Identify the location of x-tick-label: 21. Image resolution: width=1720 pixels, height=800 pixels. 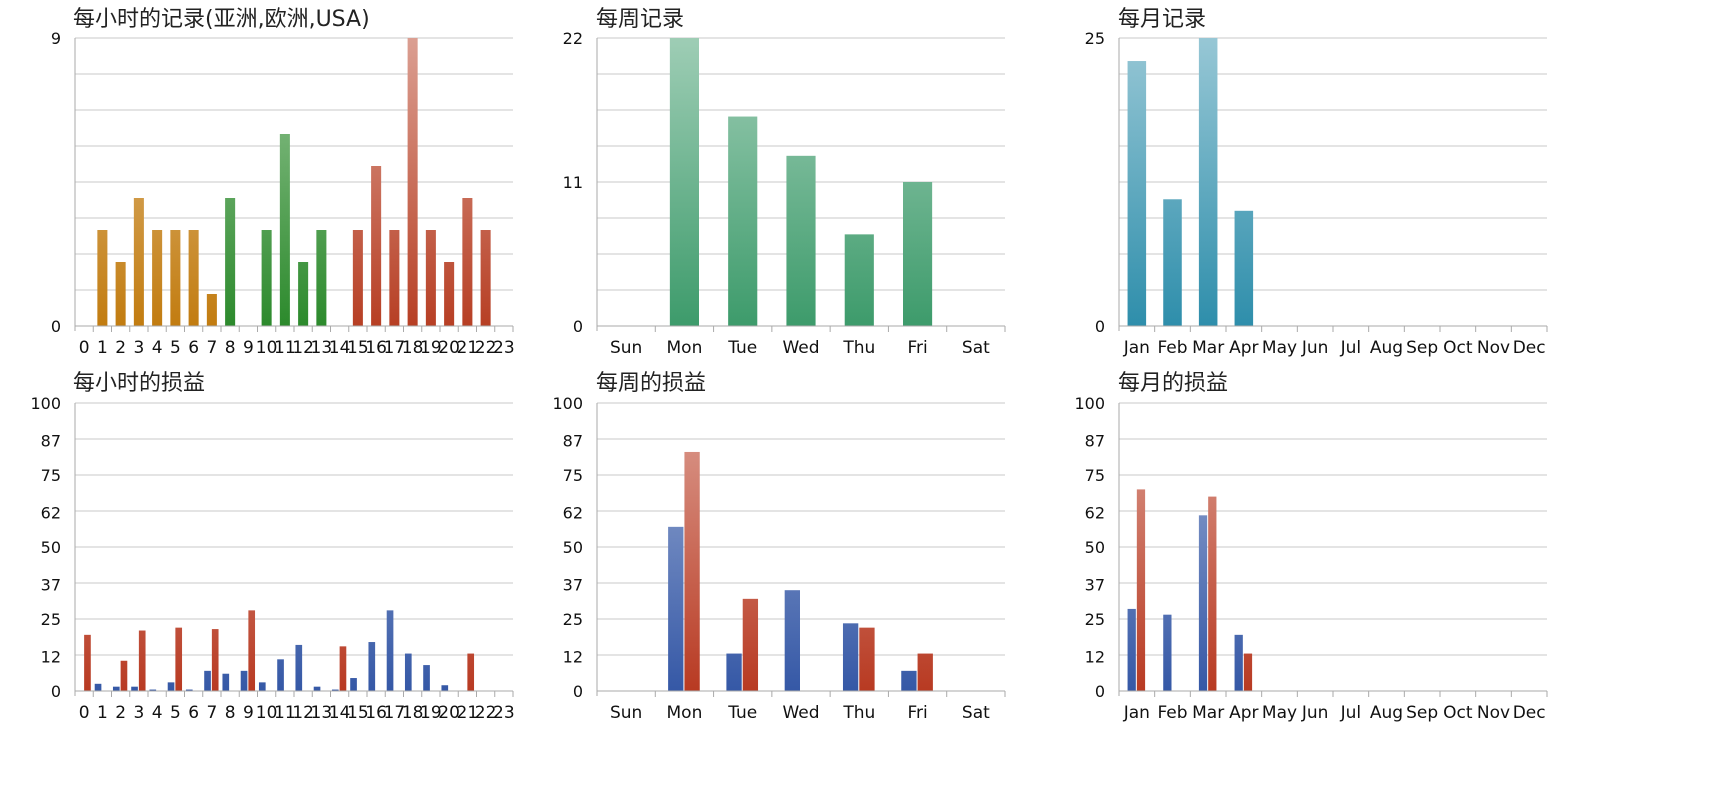
(468, 713).